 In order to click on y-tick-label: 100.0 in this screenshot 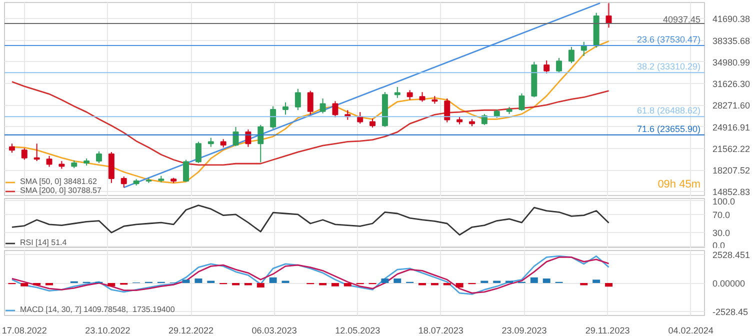, I will do `click(724, 201)`.